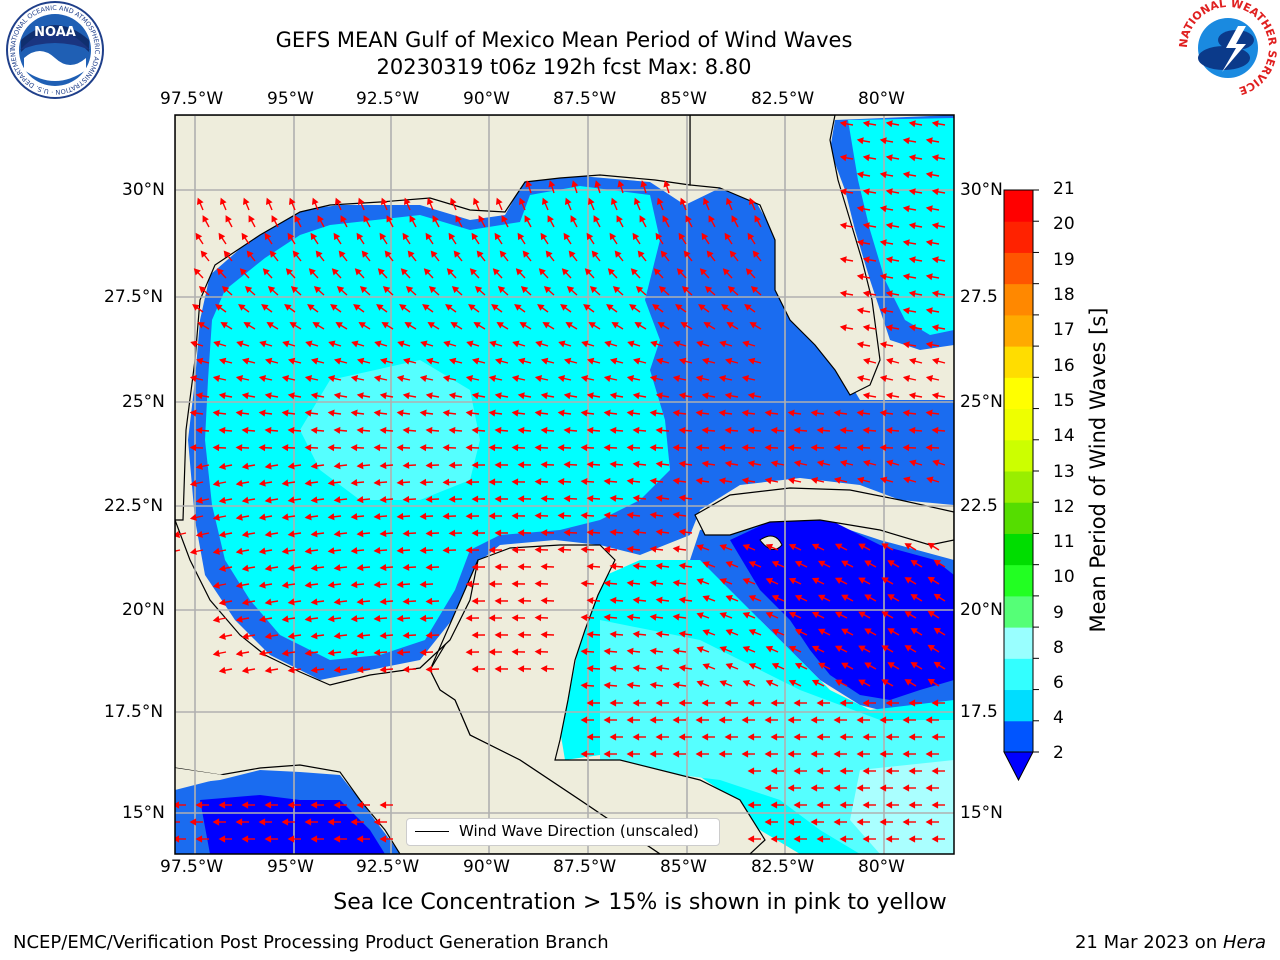 The height and width of the screenshot is (960, 1280). What do you see at coordinates (202, 779) in the screenshot?
I see `pacific-land-strip` at bounding box center [202, 779].